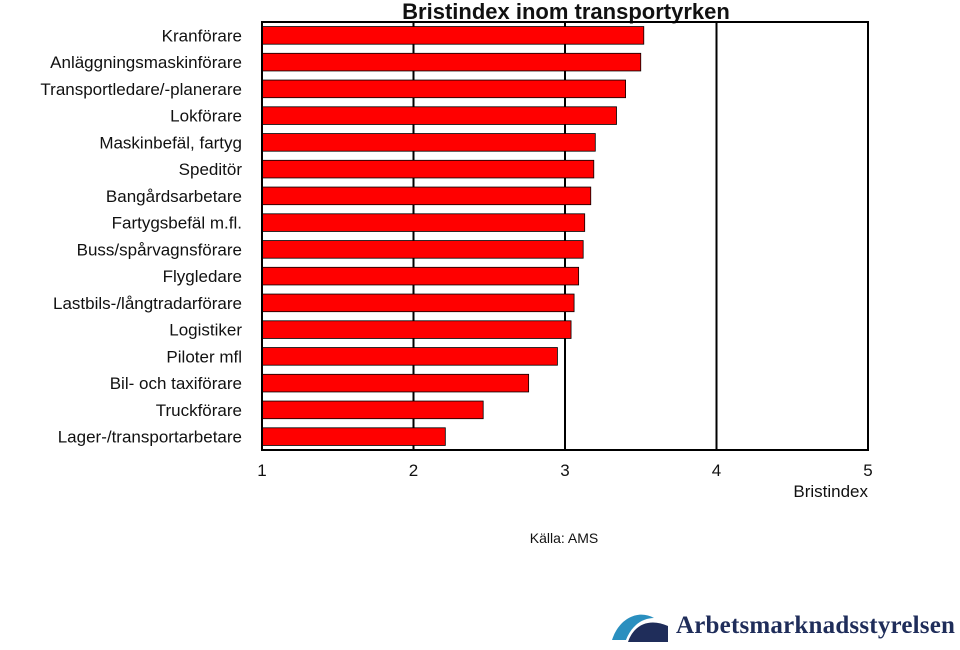 The image size is (960, 650). What do you see at coordinates (206, 116) in the screenshot?
I see `category-label: Lokförare` at bounding box center [206, 116].